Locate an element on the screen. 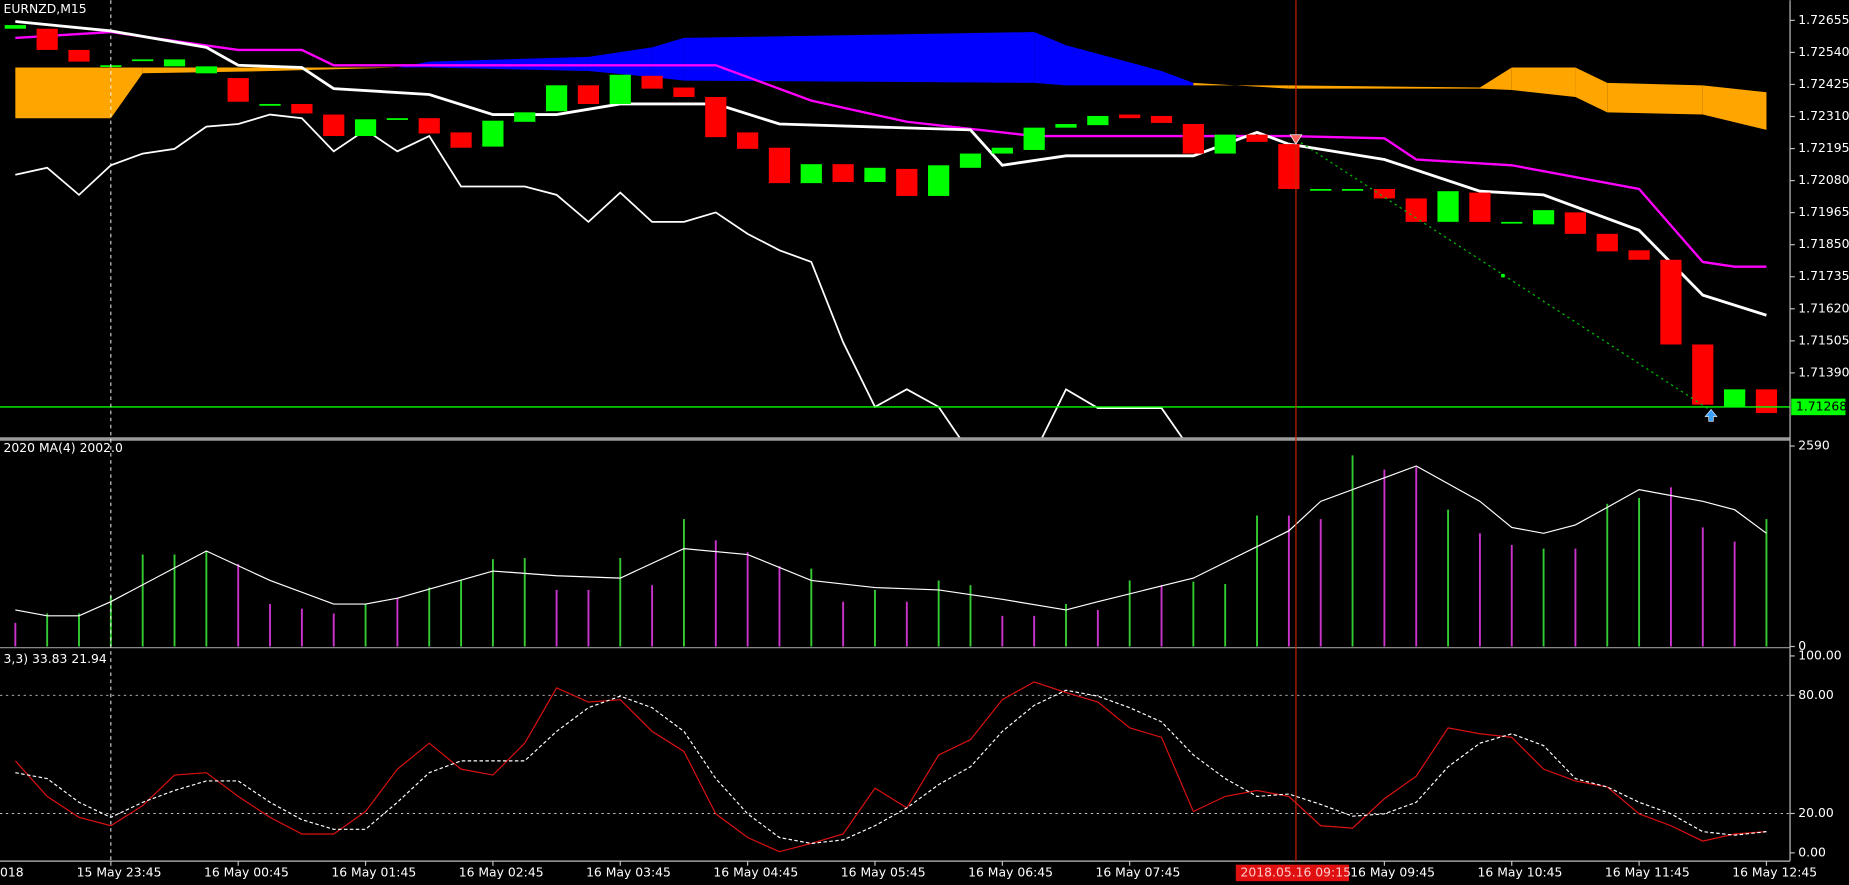 This screenshot has width=1849, height=885. cursor-label: 2018.05.16 09:15 is located at coordinates (1296, 872).